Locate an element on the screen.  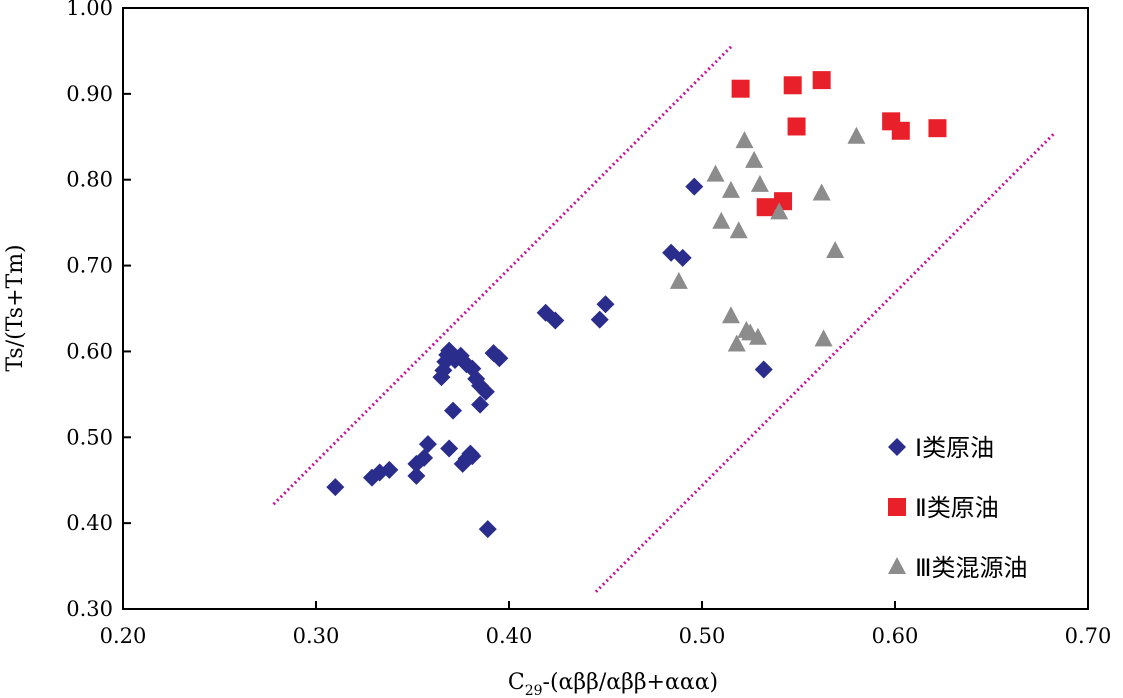
y-tick-label: 0.70 is located at coordinates (89, 266).